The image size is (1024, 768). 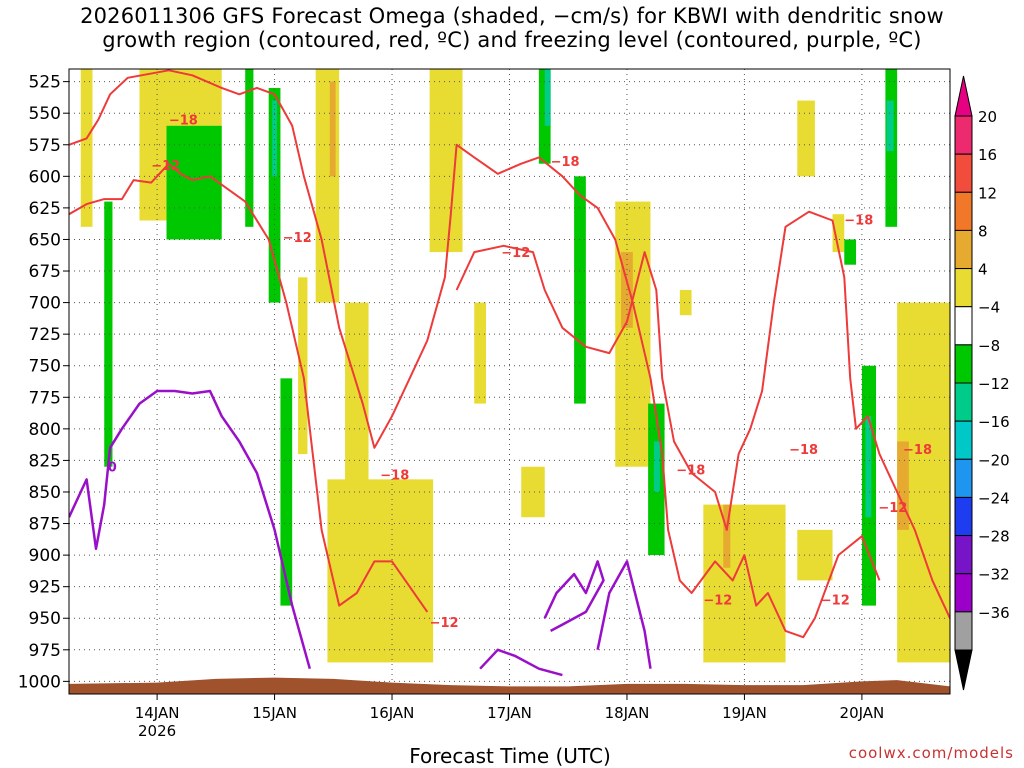 What do you see at coordinates (987, 117) in the screenshot?
I see `colorbar-label: 20` at bounding box center [987, 117].